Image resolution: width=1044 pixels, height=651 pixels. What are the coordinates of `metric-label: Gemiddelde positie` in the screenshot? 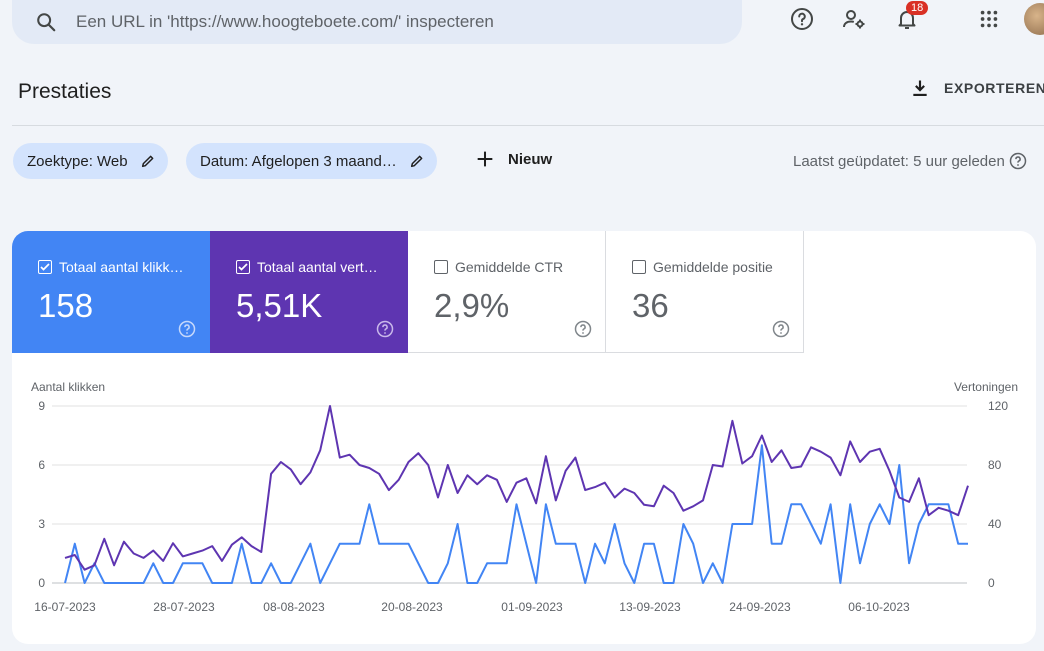 It's located at (713, 267).